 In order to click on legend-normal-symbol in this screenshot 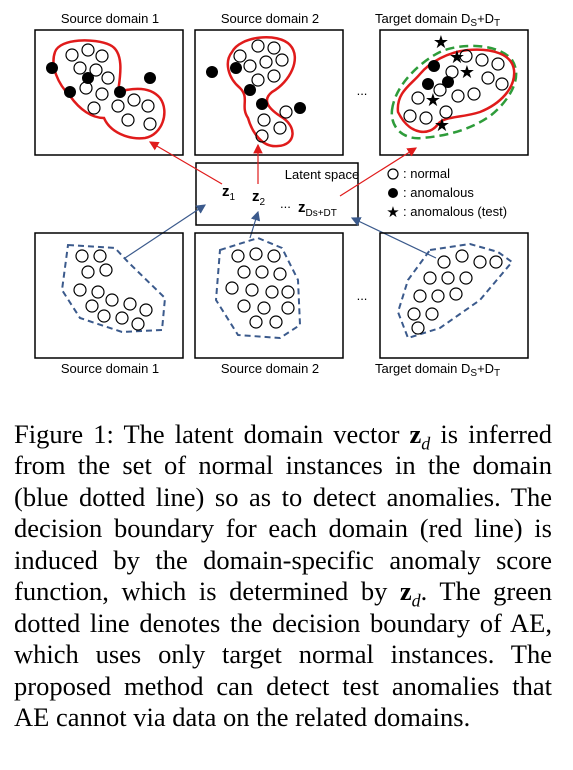, I will do `click(393, 174)`.